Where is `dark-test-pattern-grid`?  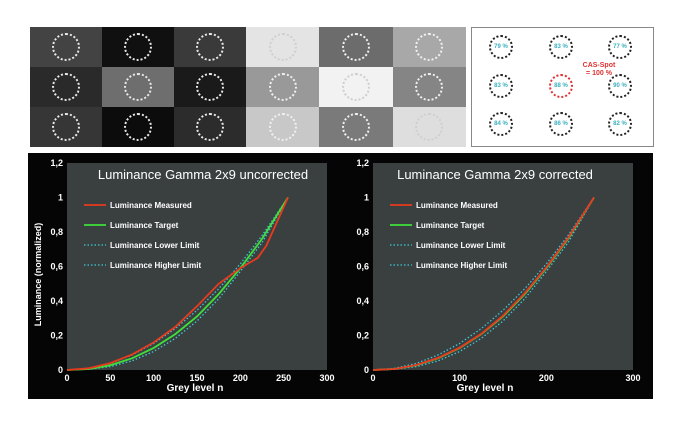 dark-test-pattern-grid is located at coordinates (138, 87).